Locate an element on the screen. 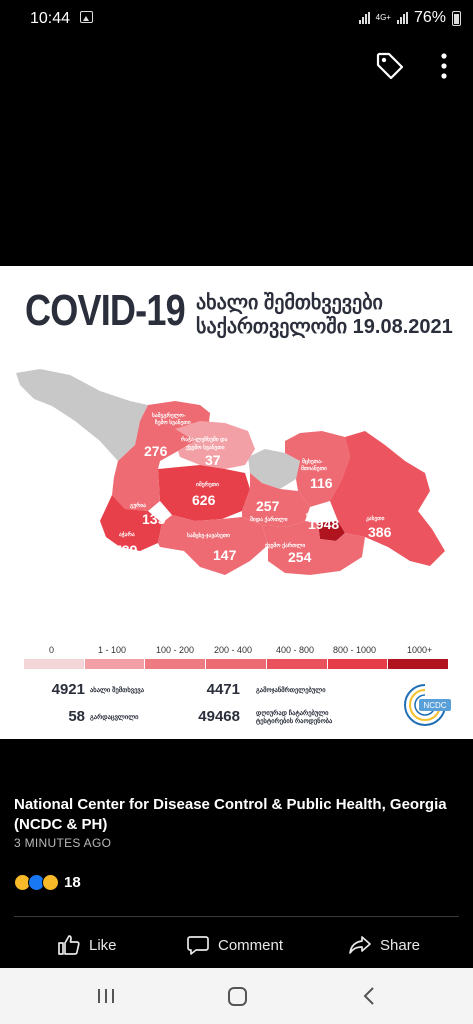  ncdc-logo: NCDC is located at coordinates (425, 705).